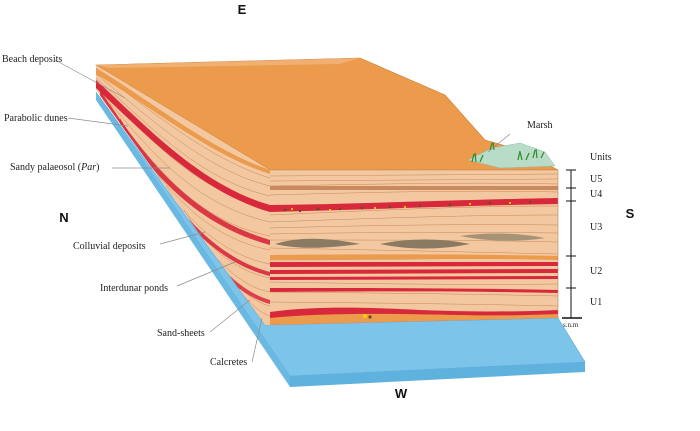 Image resolution: width=700 pixels, height=431 pixels. Describe the element at coordinates (596, 194) in the screenshot. I see `unit-u4: U4` at that location.